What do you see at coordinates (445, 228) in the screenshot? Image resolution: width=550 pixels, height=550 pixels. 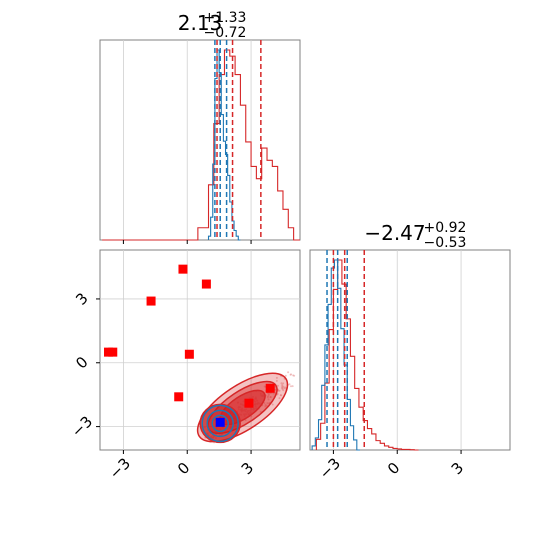 I see `title-upper-error: +0.92` at bounding box center [445, 228].